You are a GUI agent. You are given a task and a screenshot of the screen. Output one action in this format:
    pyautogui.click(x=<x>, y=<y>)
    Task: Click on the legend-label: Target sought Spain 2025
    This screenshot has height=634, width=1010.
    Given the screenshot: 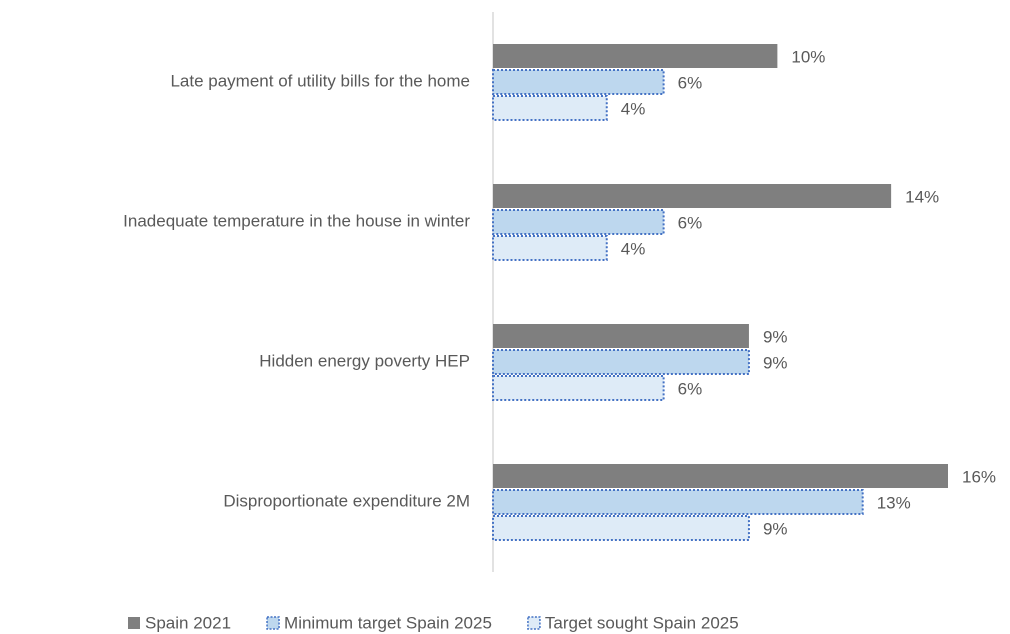 What is the action you would take?
    pyautogui.click(x=642, y=622)
    